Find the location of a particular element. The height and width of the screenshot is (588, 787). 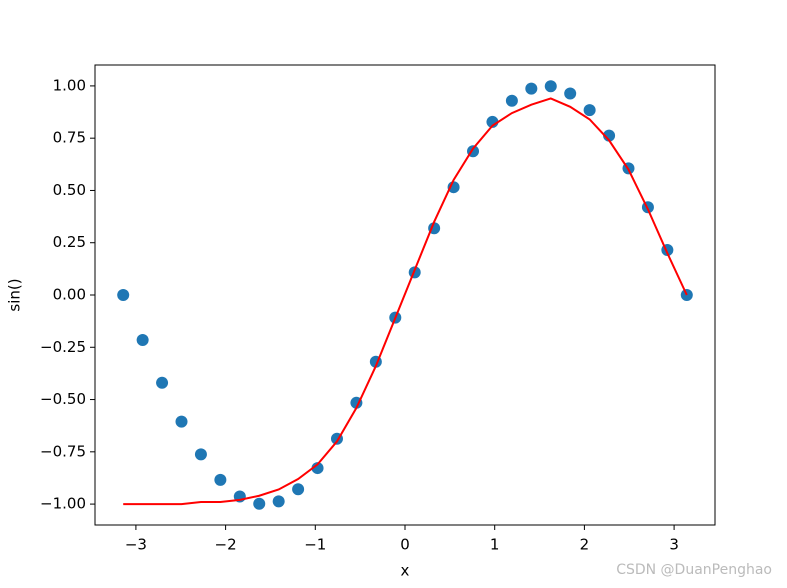

x-tick-label: −1 is located at coordinates (315, 545).